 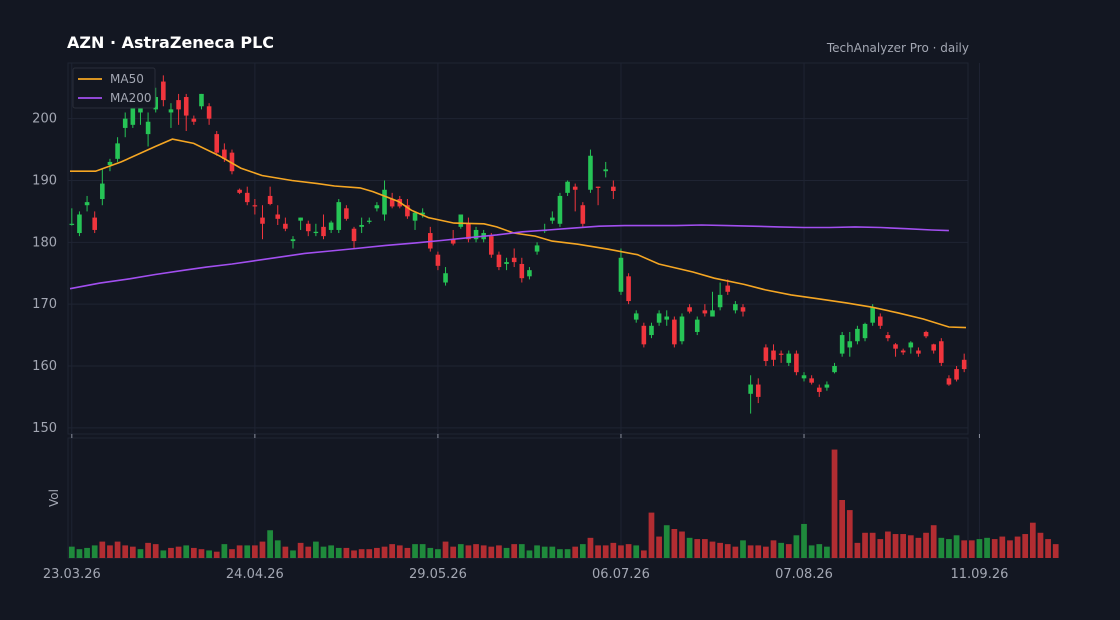 What do you see at coordinates (44, 304) in the screenshot?
I see `y-tick-label: 170` at bounding box center [44, 304].